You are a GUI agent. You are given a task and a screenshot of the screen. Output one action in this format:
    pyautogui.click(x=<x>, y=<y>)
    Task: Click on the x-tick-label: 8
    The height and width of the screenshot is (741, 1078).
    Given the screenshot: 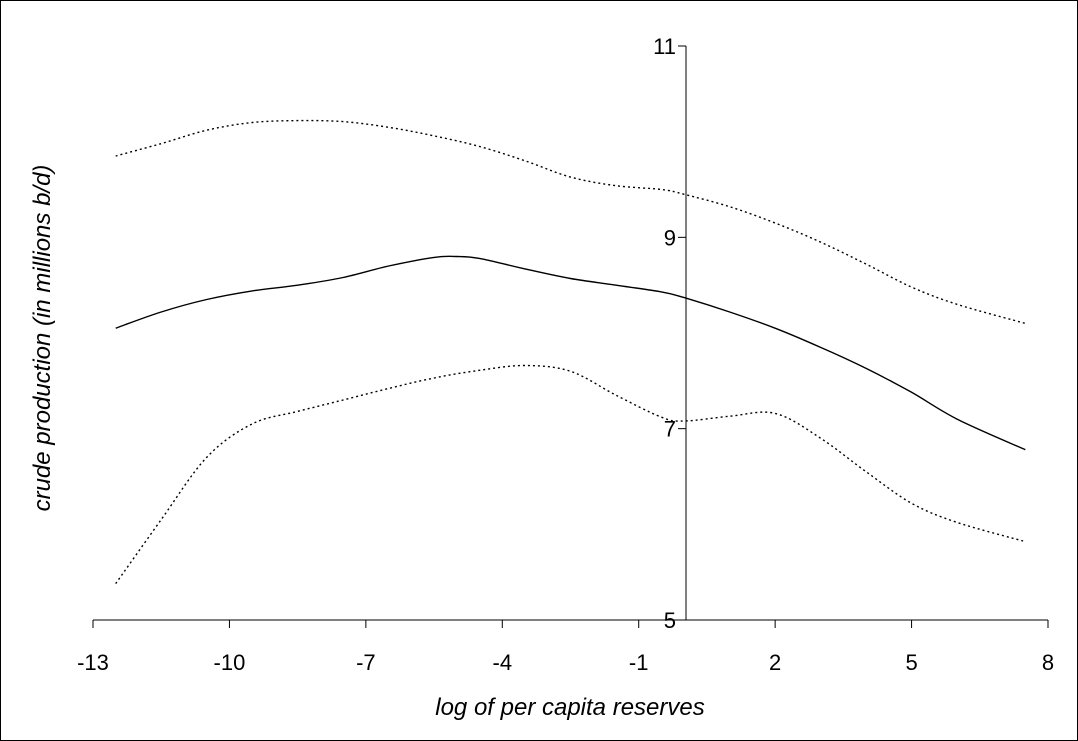 What is the action you would take?
    pyautogui.click(x=1048, y=662)
    